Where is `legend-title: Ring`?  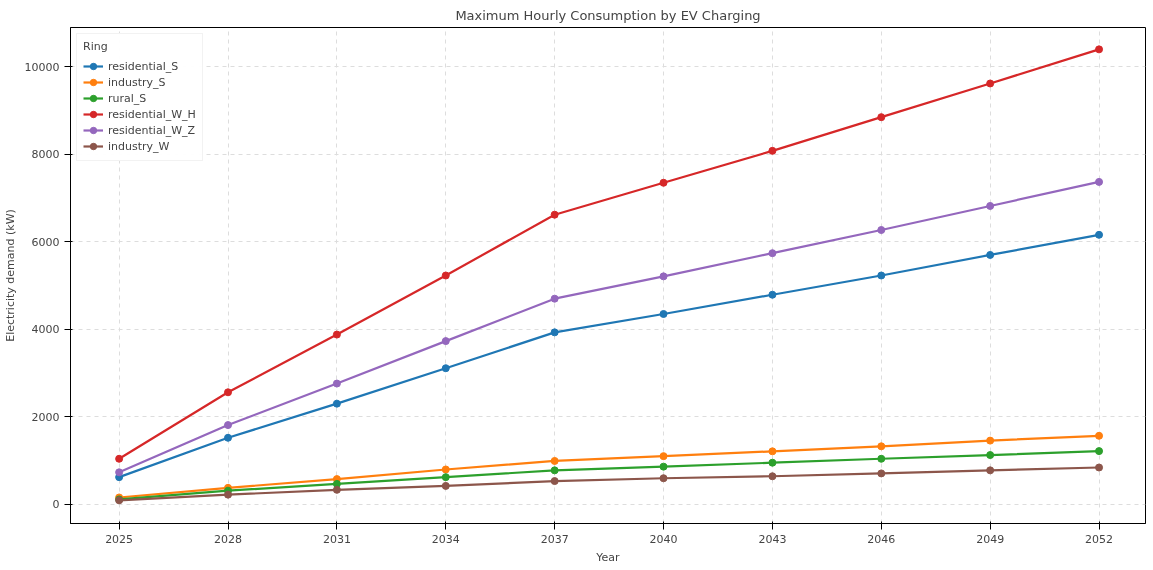
legend-title: Ring is located at coordinates (96, 46).